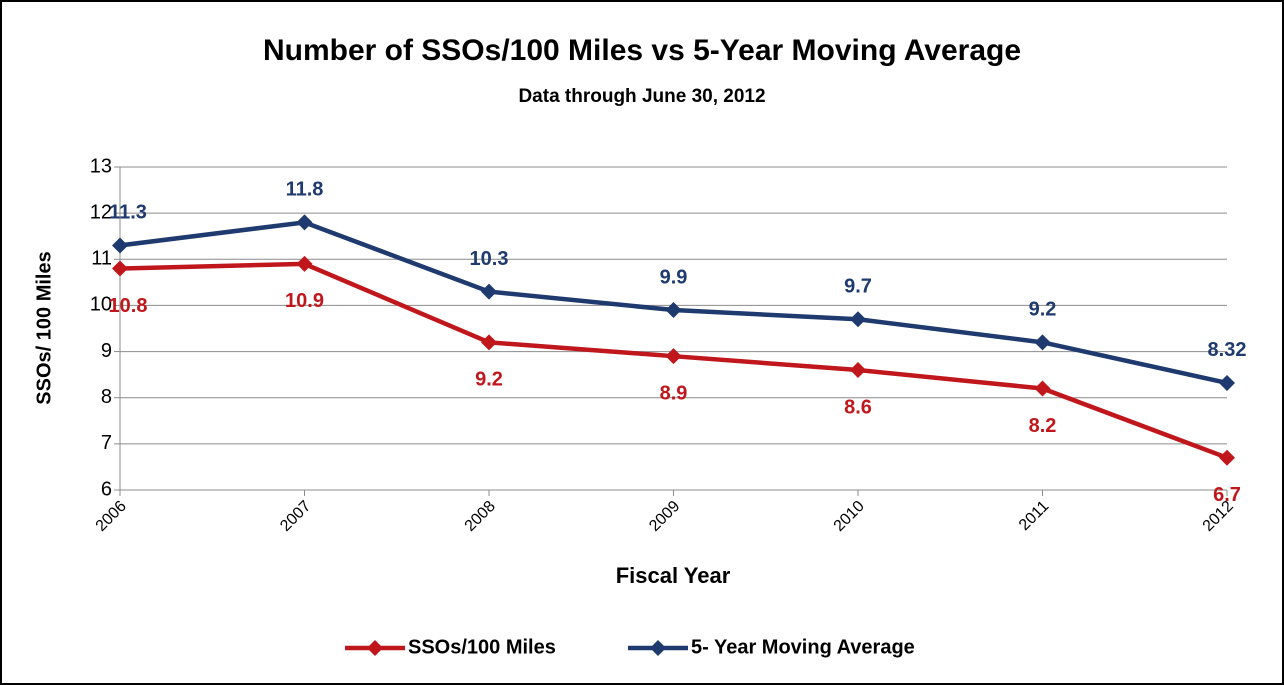  Describe the element at coordinates (1227, 350) in the screenshot. I see `data-label: 8.32` at that location.